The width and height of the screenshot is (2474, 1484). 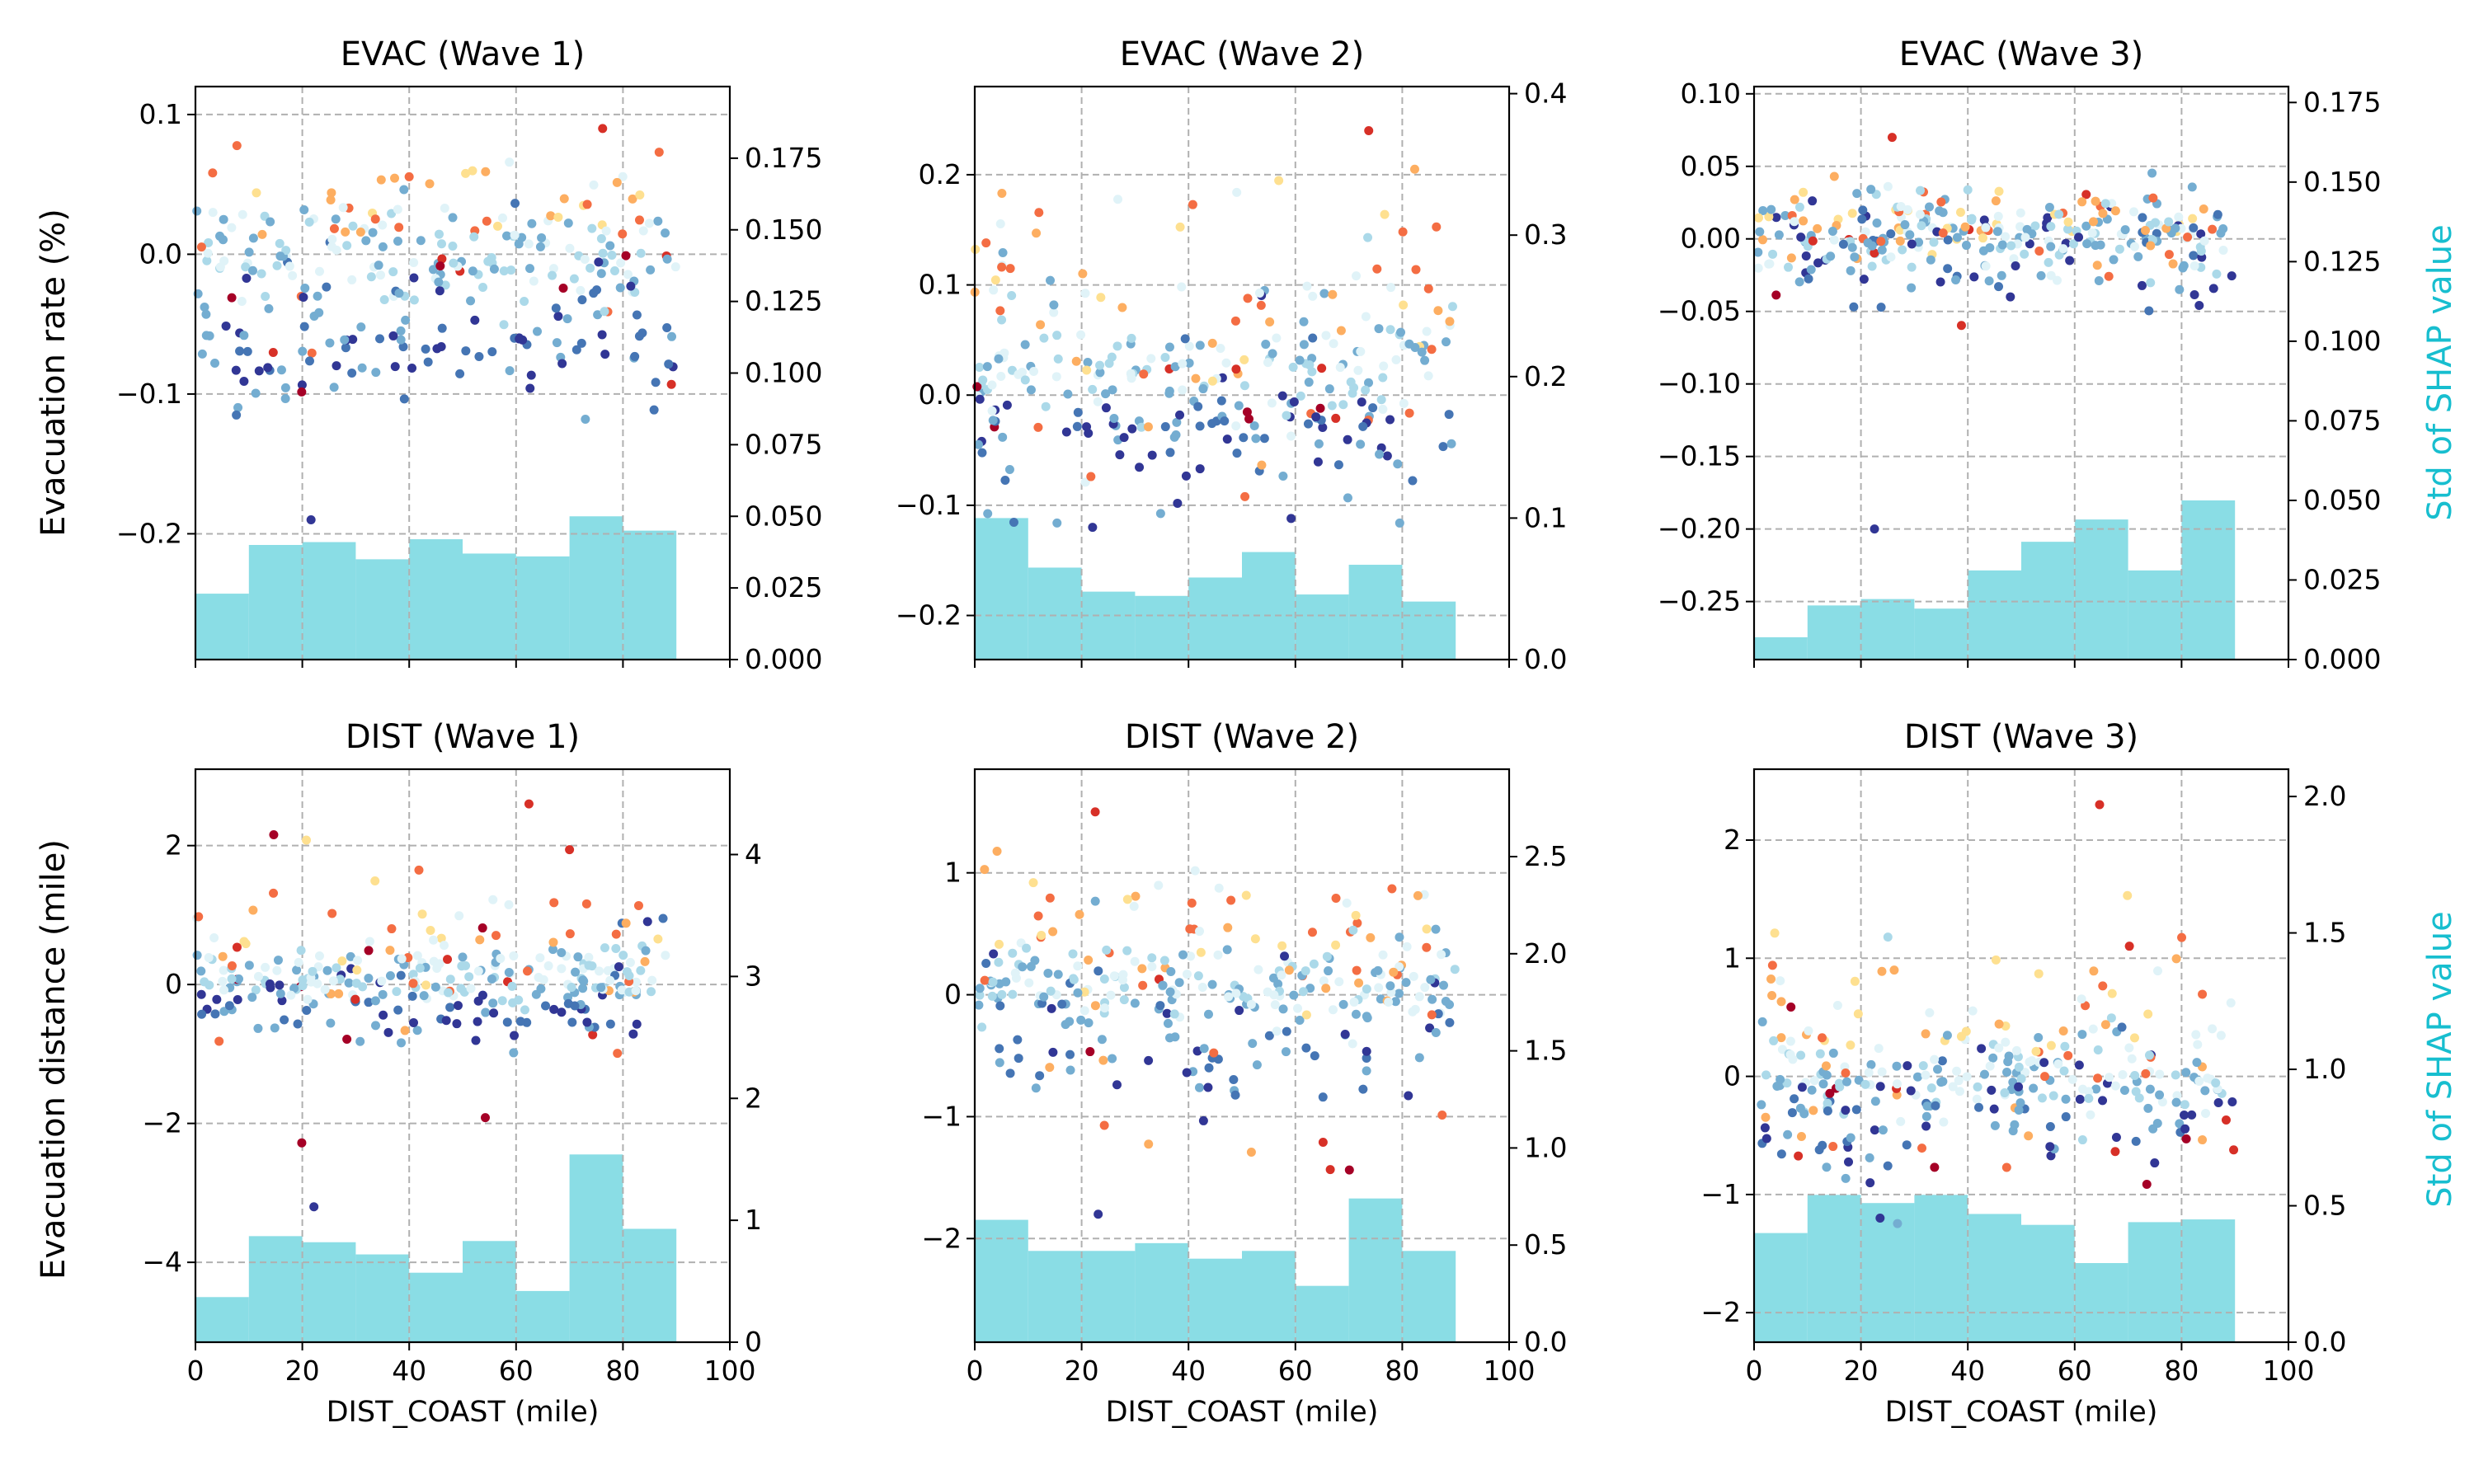 I want to click on x-tick-label: 100, so click(x=1510, y=1371).